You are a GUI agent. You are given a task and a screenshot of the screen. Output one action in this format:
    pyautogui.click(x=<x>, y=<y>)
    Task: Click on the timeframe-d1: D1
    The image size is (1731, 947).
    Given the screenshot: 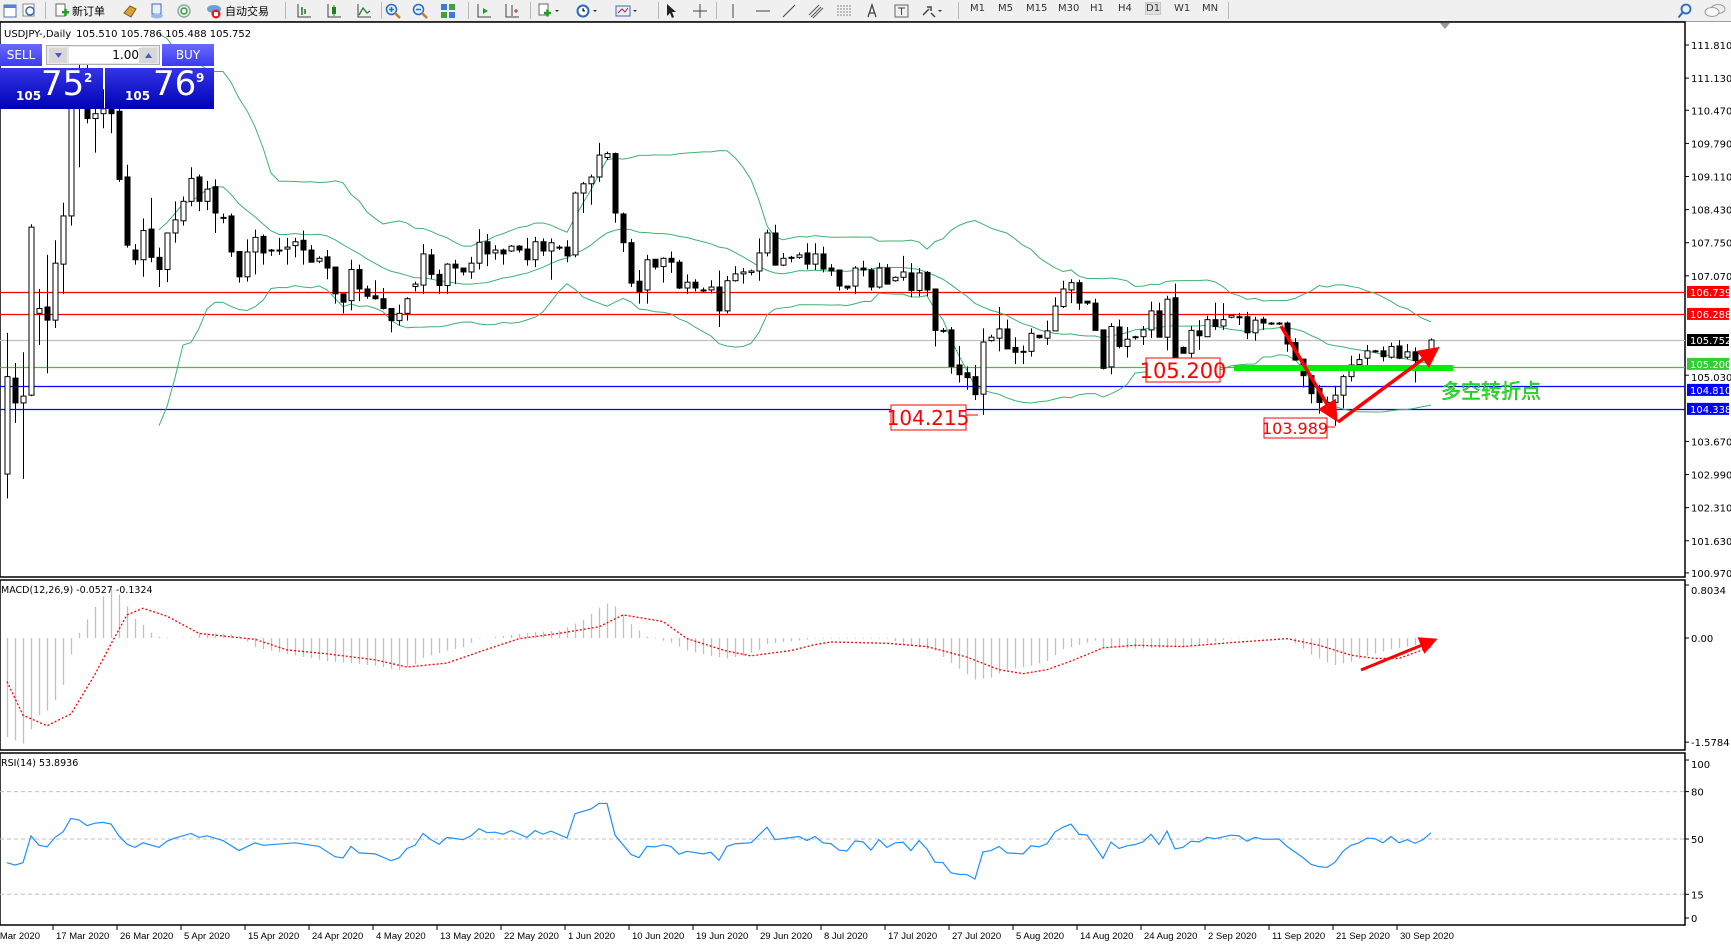 What is the action you would take?
    pyautogui.click(x=1153, y=8)
    